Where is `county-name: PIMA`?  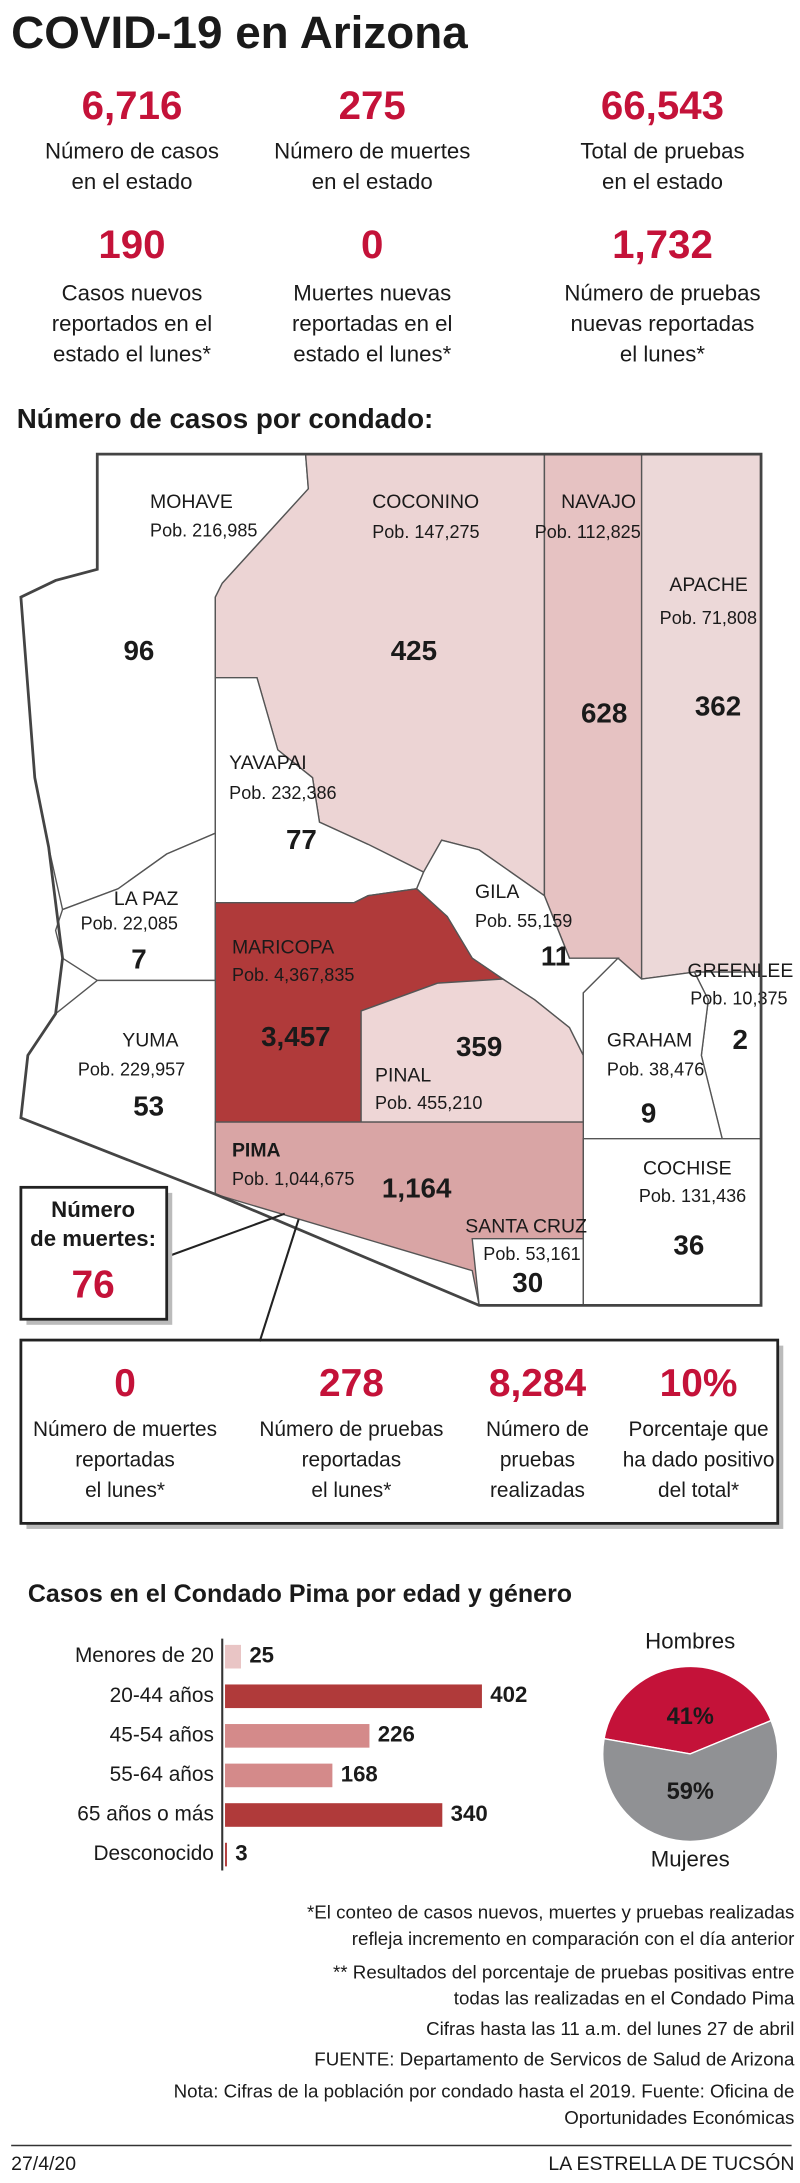
county-name: PIMA is located at coordinates (256, 1150).